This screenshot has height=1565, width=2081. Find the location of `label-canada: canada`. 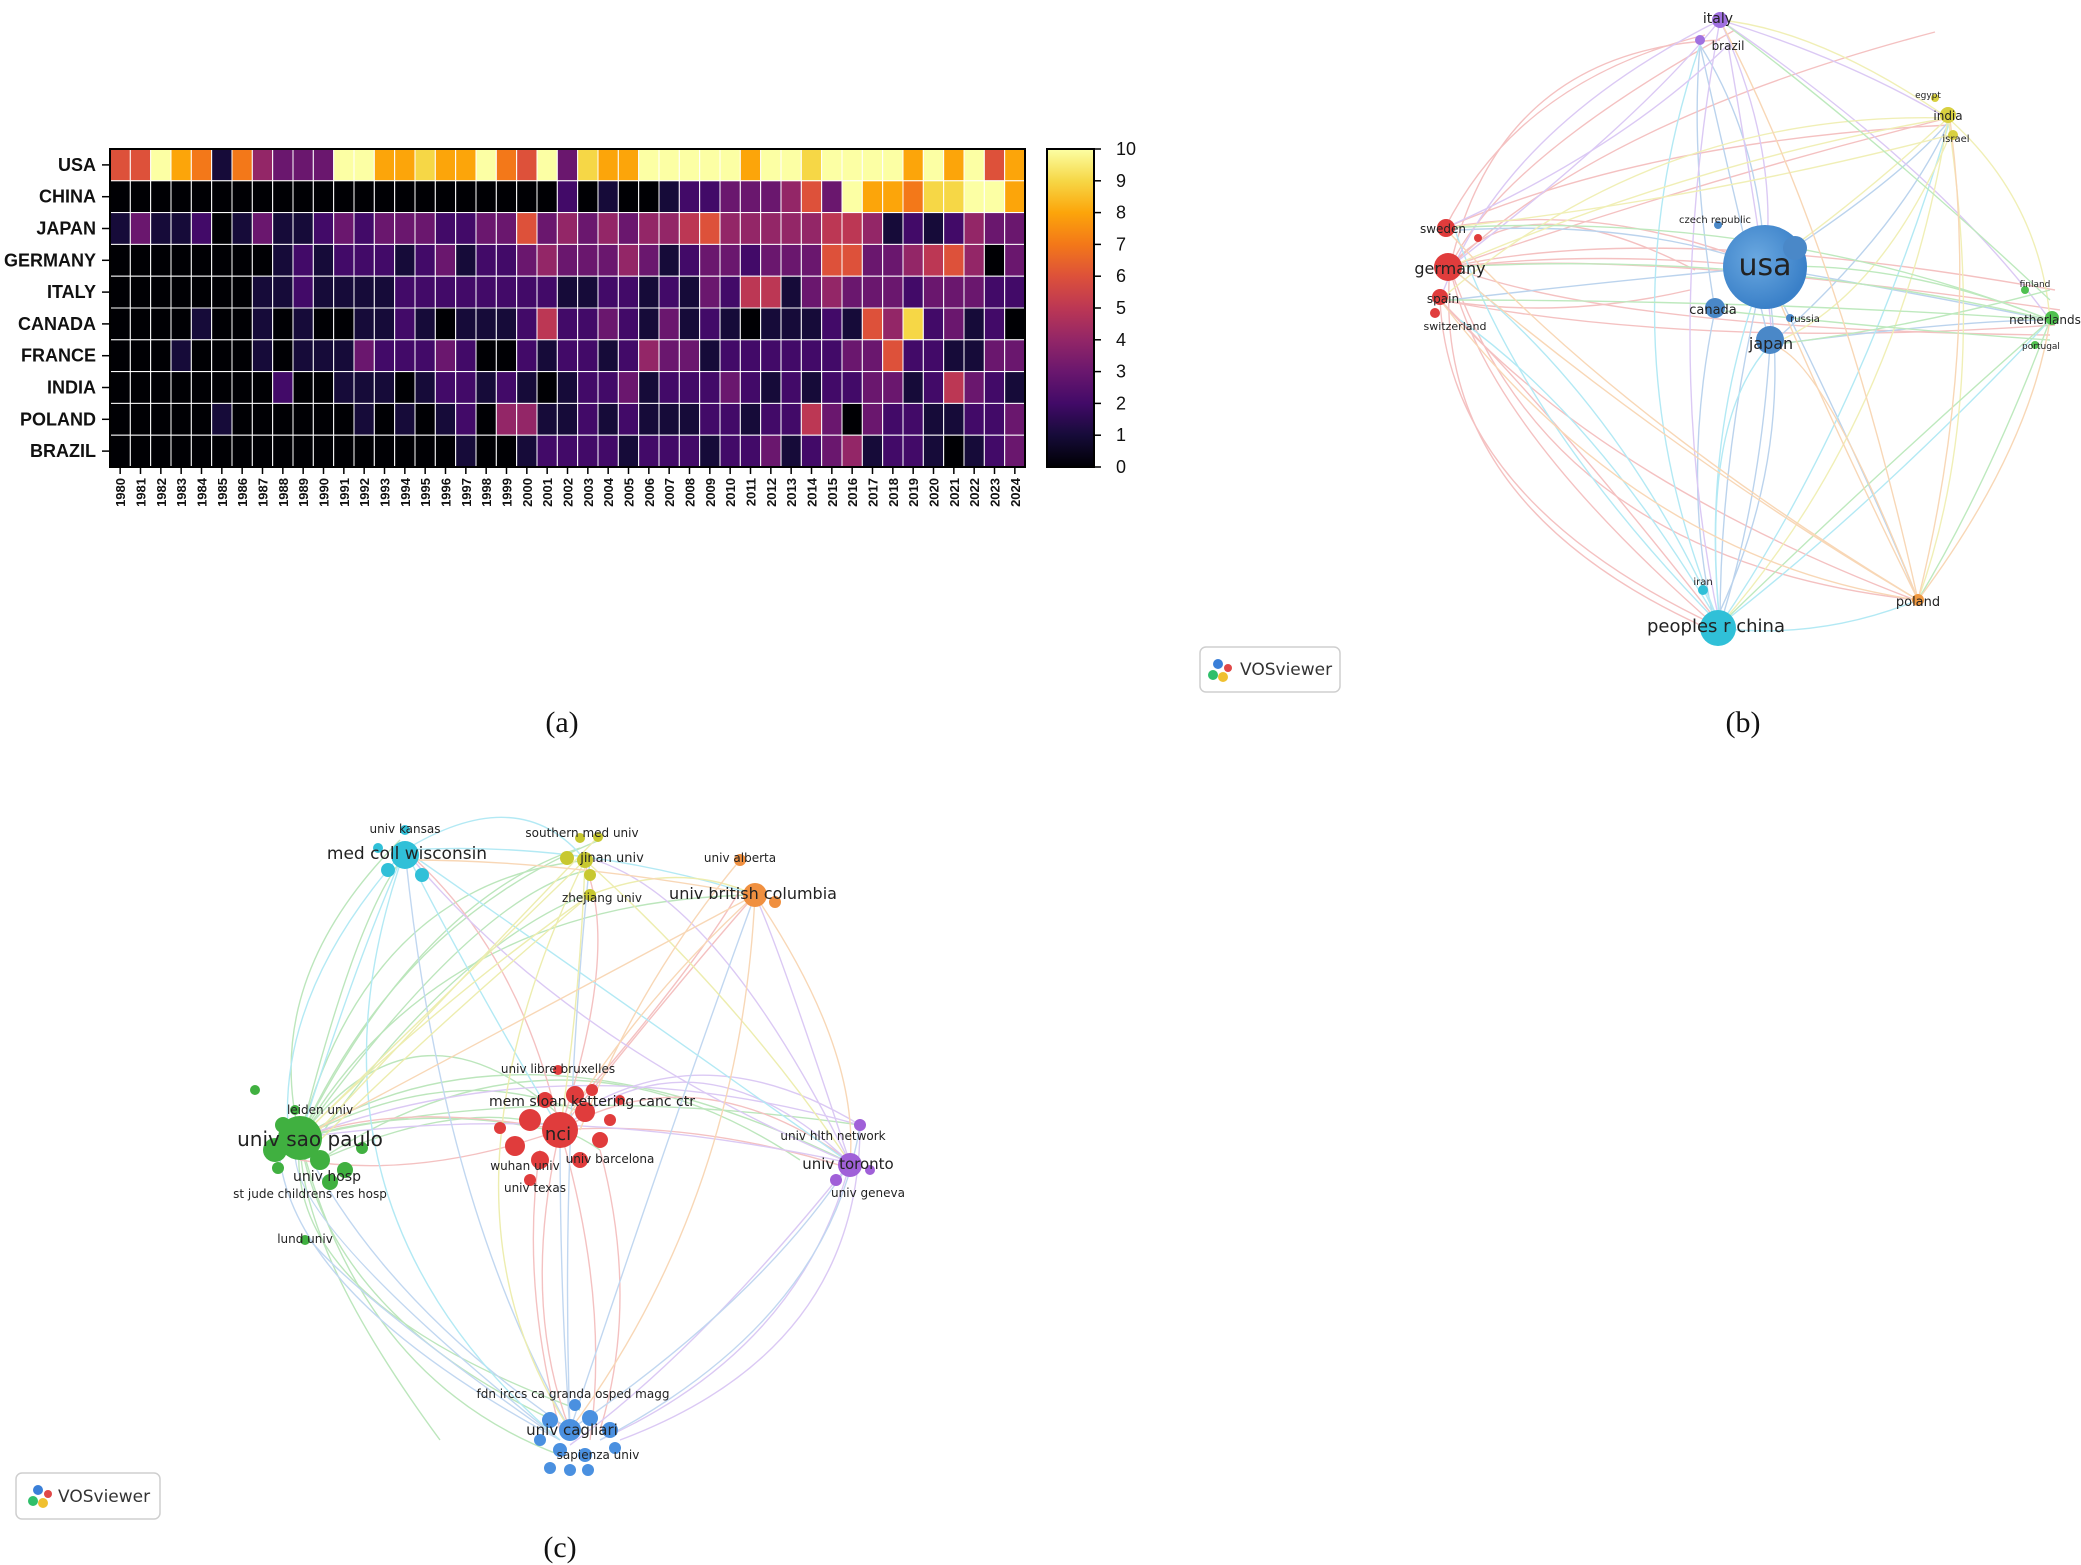

label-canada: canada is located at coordinates (1713, 310).